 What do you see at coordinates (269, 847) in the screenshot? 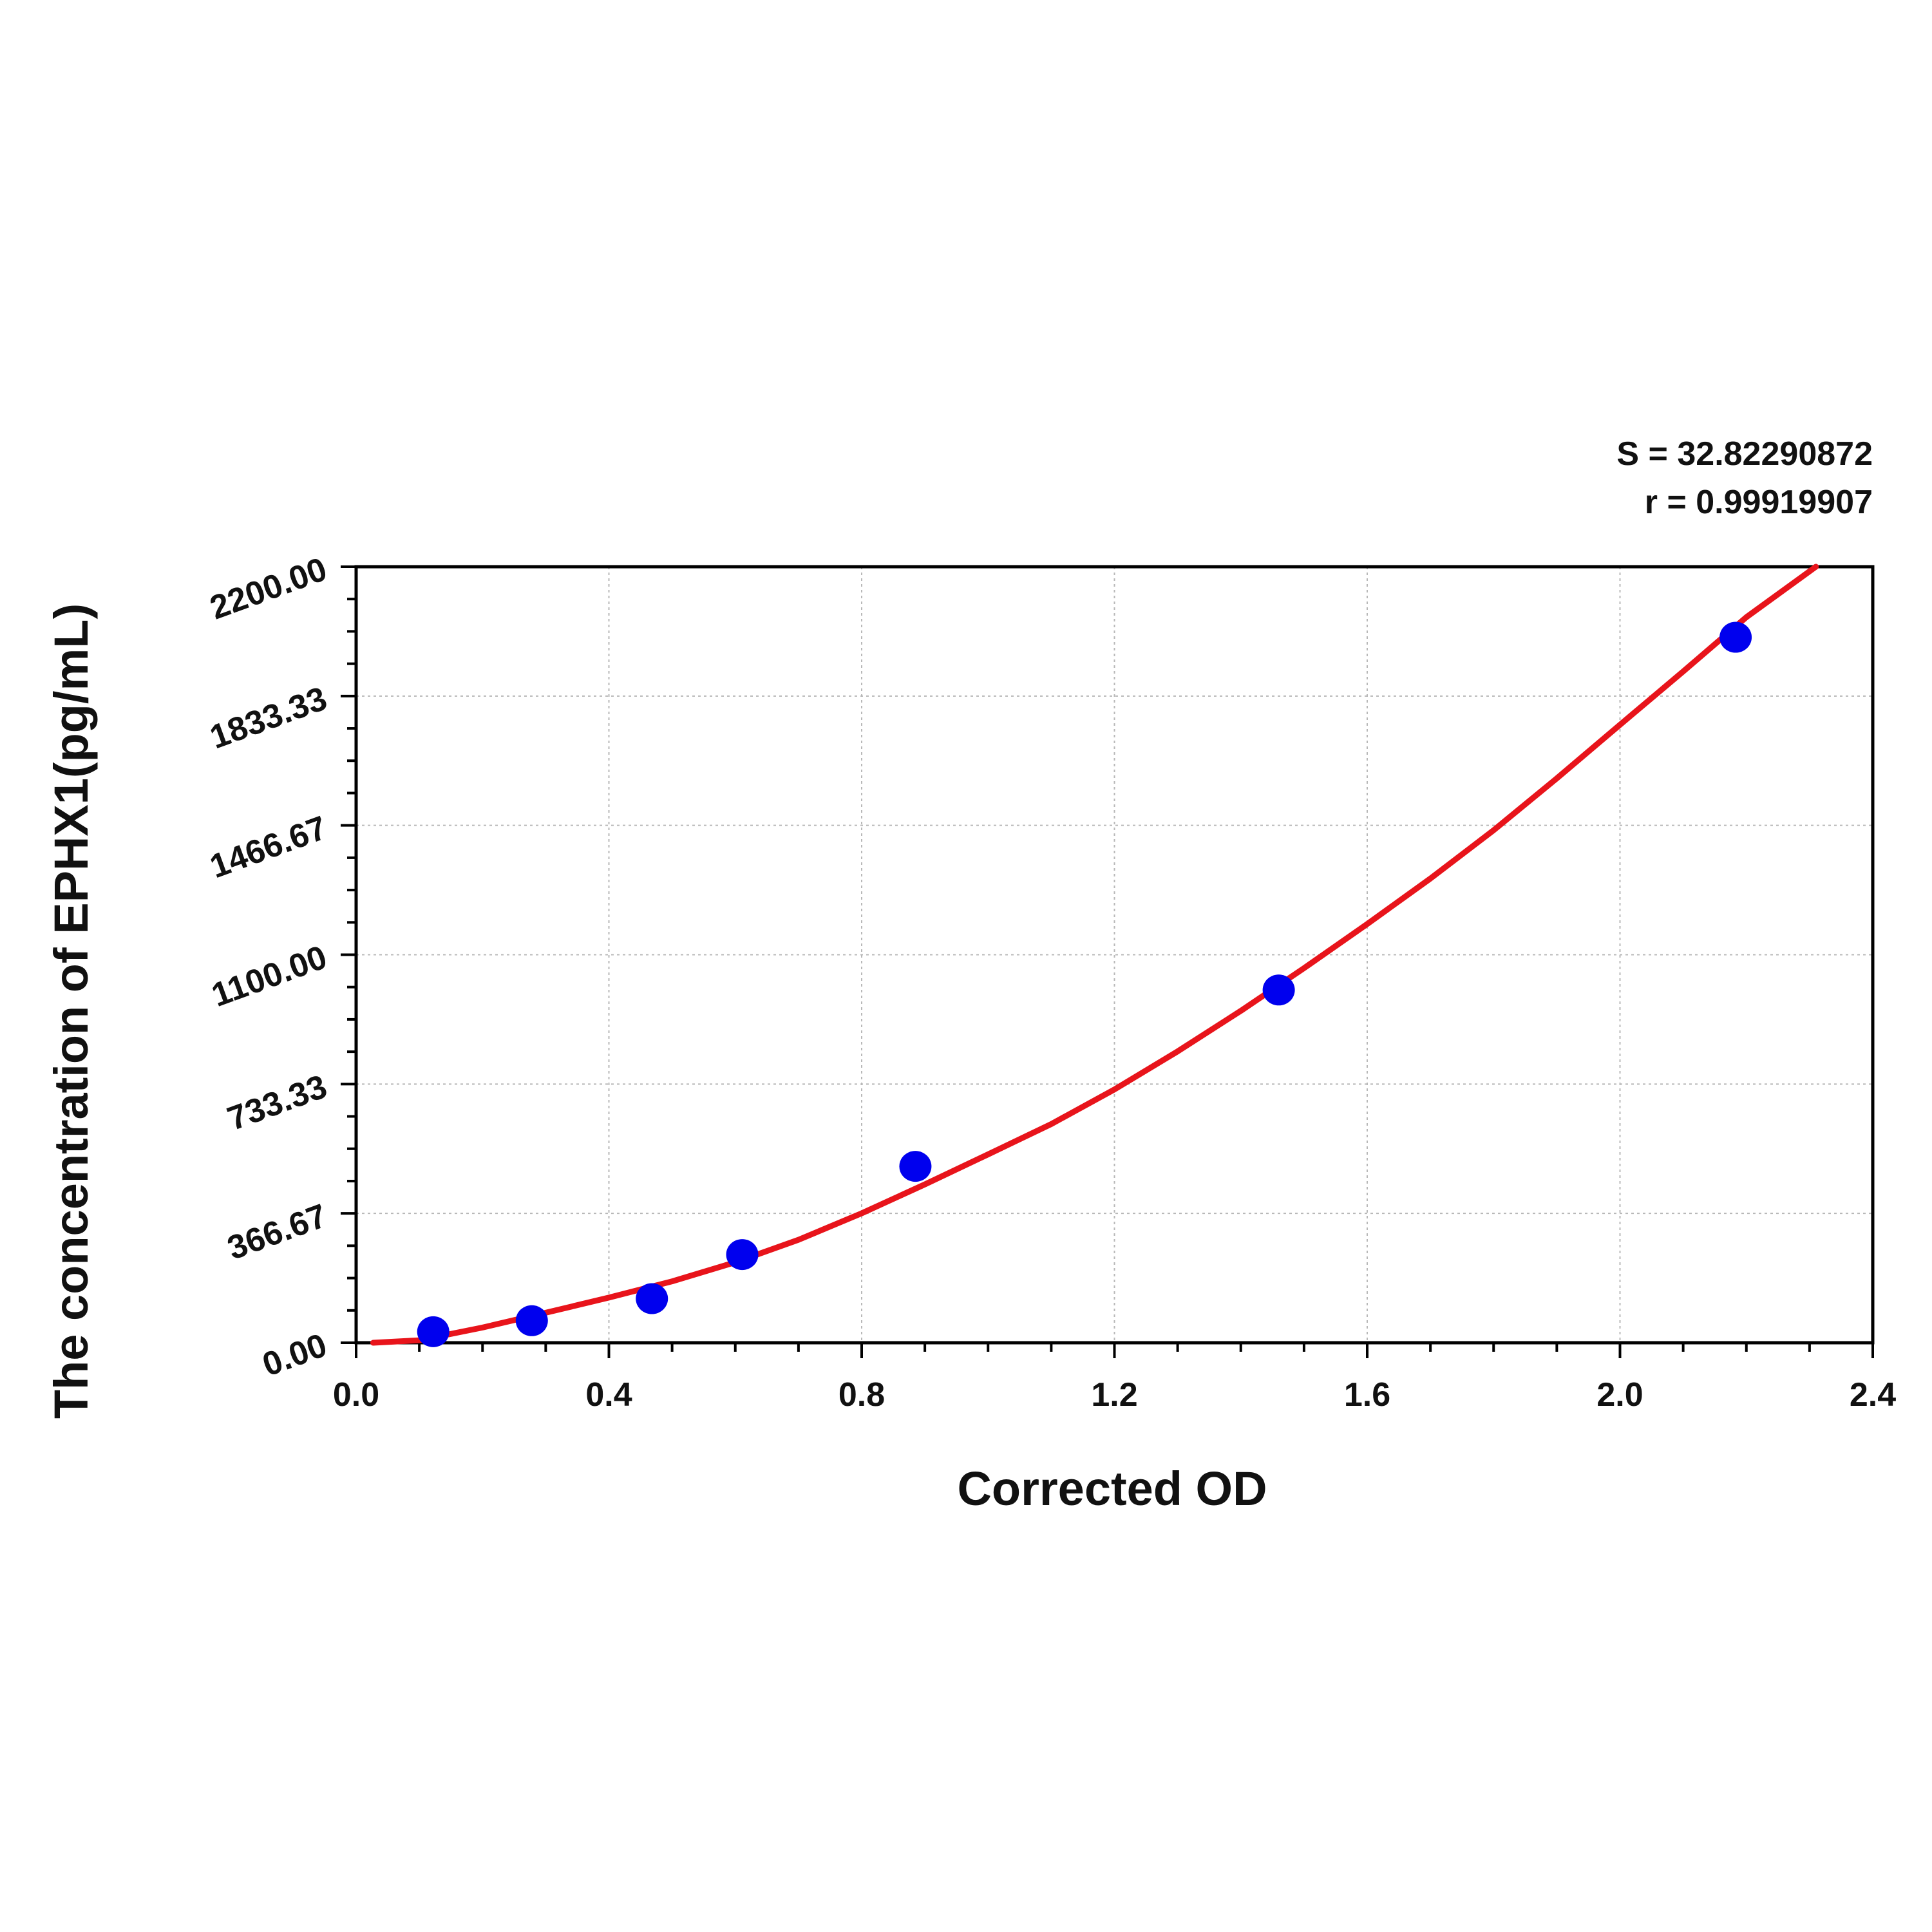
I see `y-tick-label: 1466.67` at bounding box center [269, 847].